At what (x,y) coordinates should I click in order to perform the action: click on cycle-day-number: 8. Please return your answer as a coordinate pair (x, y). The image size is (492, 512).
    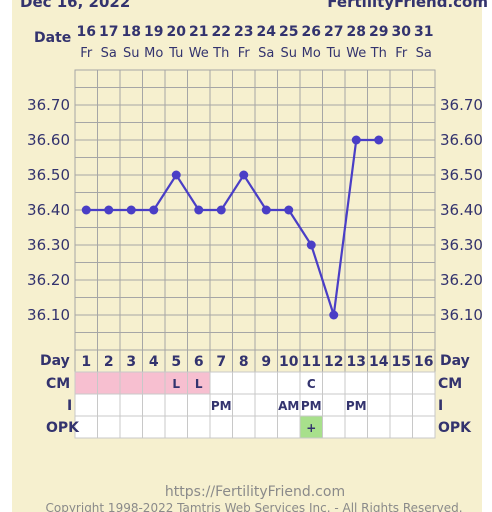
    Looking at the image, I should click on (244, 362).